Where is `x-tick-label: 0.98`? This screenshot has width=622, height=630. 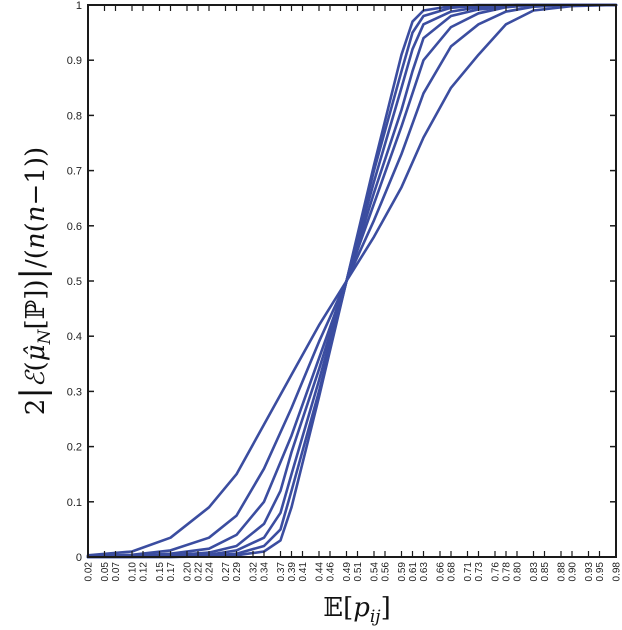 x-tick-label: 0.98 is located at coordinates (617, 572).